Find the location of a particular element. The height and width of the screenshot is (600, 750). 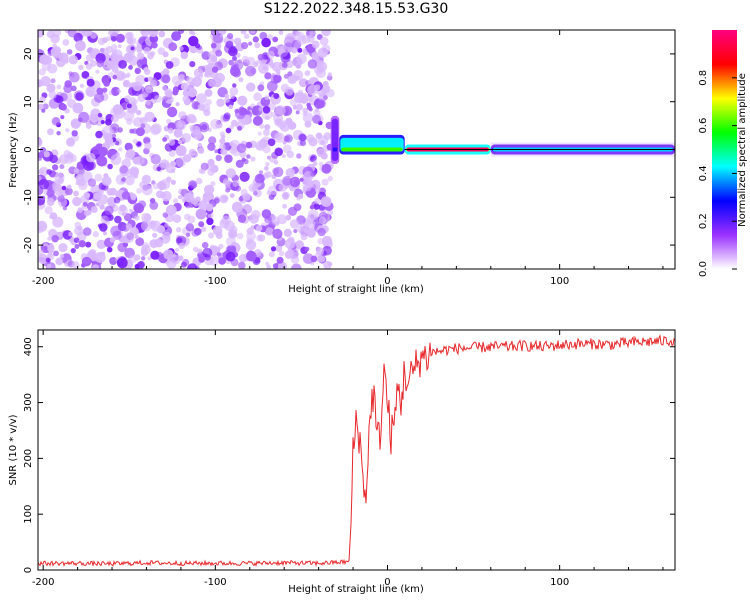

snr-x-tick-label: -200 is located at coordinates (43, 582).